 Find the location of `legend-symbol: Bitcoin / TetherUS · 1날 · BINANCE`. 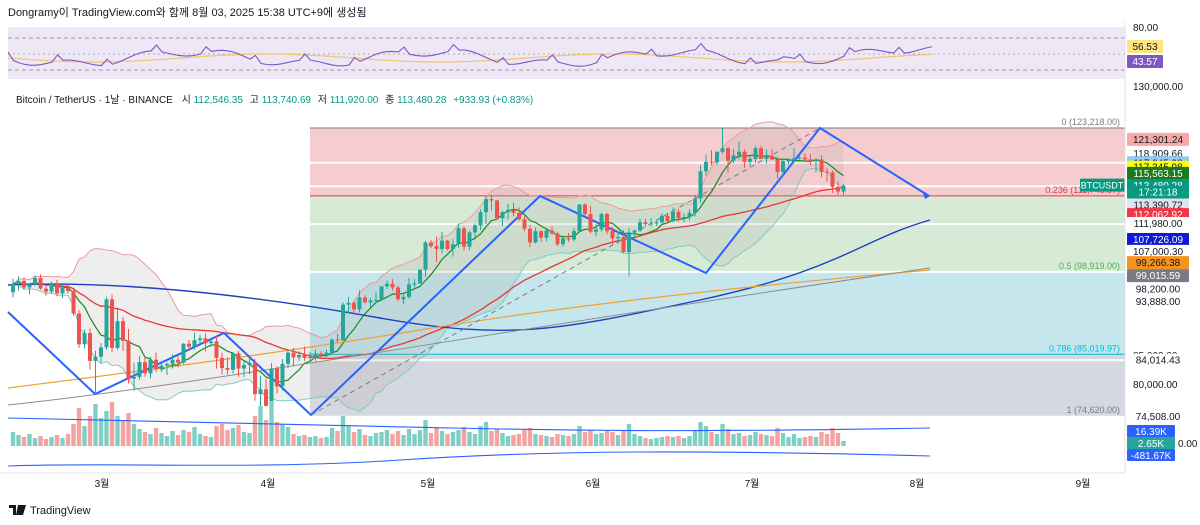

legend-symbol: Bitcoin / TetherUS · 1날 · BINANCE is located at coordinates (94, 100).